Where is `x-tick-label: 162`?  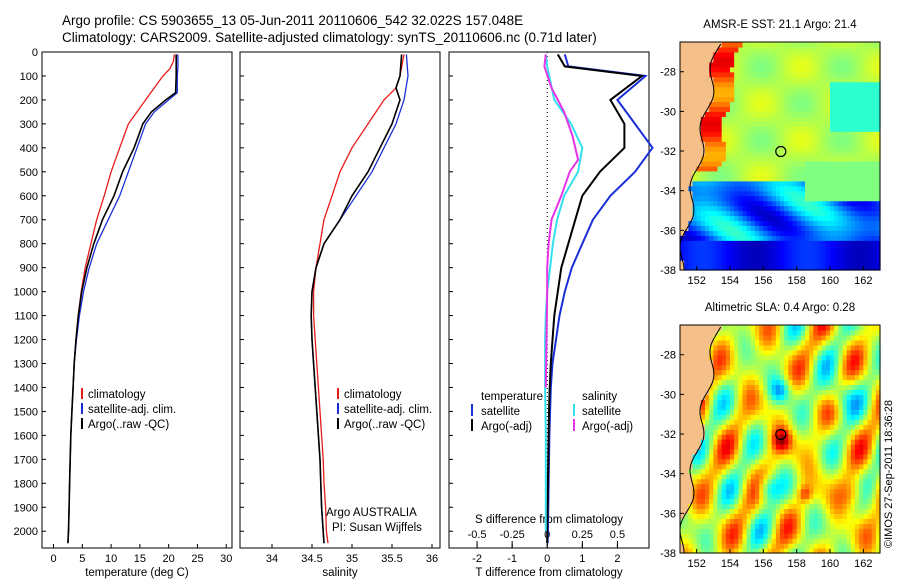 x-tick-label: 162 is located at coordinates (863, 281).